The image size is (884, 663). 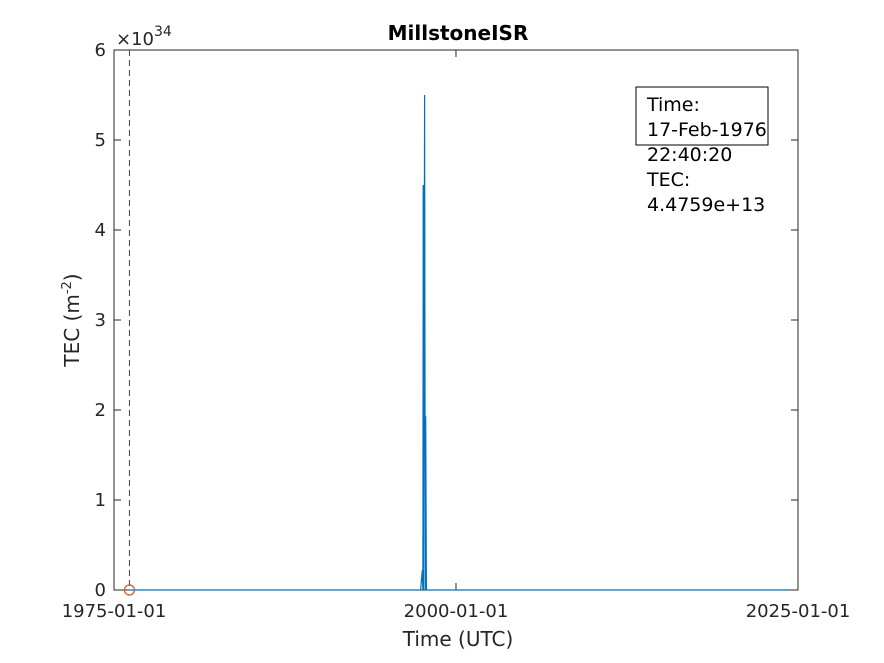 What do you see at coordinates (114, 611) in the screenshot?
I see `x-tick-label: 1975-01-01` at bounding box center [114, 611].